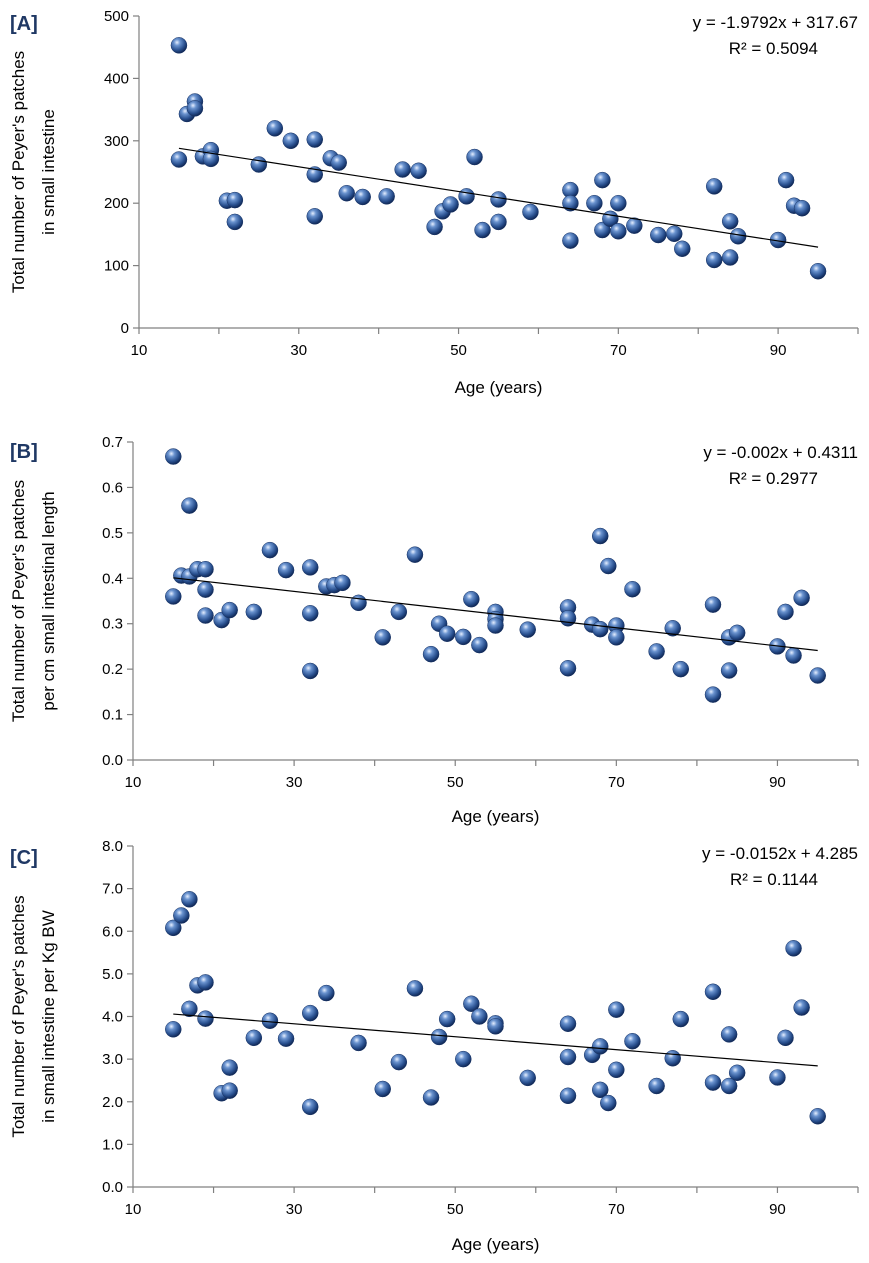  What do you see at coordinates (112, 1102) in the screenshot?
I see `y-tick-label: 2.0` at bounding box center [112, 1102].